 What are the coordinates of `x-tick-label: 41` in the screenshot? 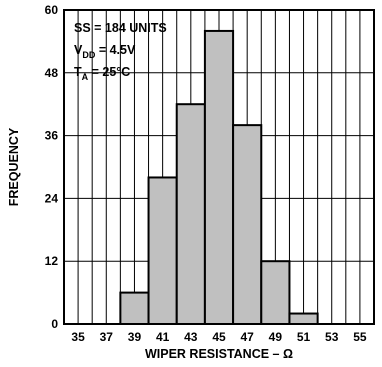 It's located at (163, 337).